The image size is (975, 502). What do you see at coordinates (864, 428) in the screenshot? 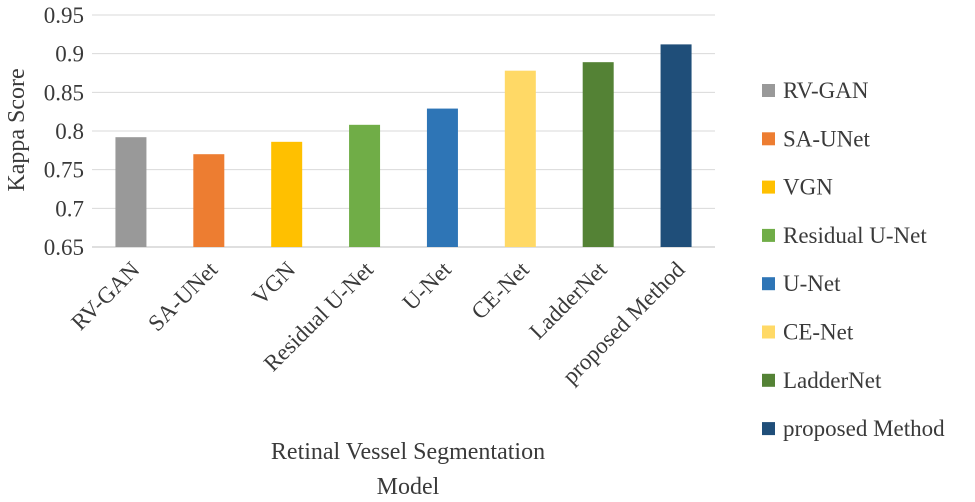
I see `legend-label: proposed Method` at bounding box center [864, 428].